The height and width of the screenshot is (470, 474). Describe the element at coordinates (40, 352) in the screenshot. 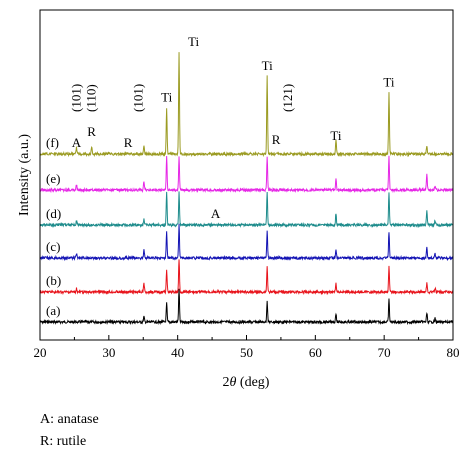

I see `x-tick-label: 20` at that location.